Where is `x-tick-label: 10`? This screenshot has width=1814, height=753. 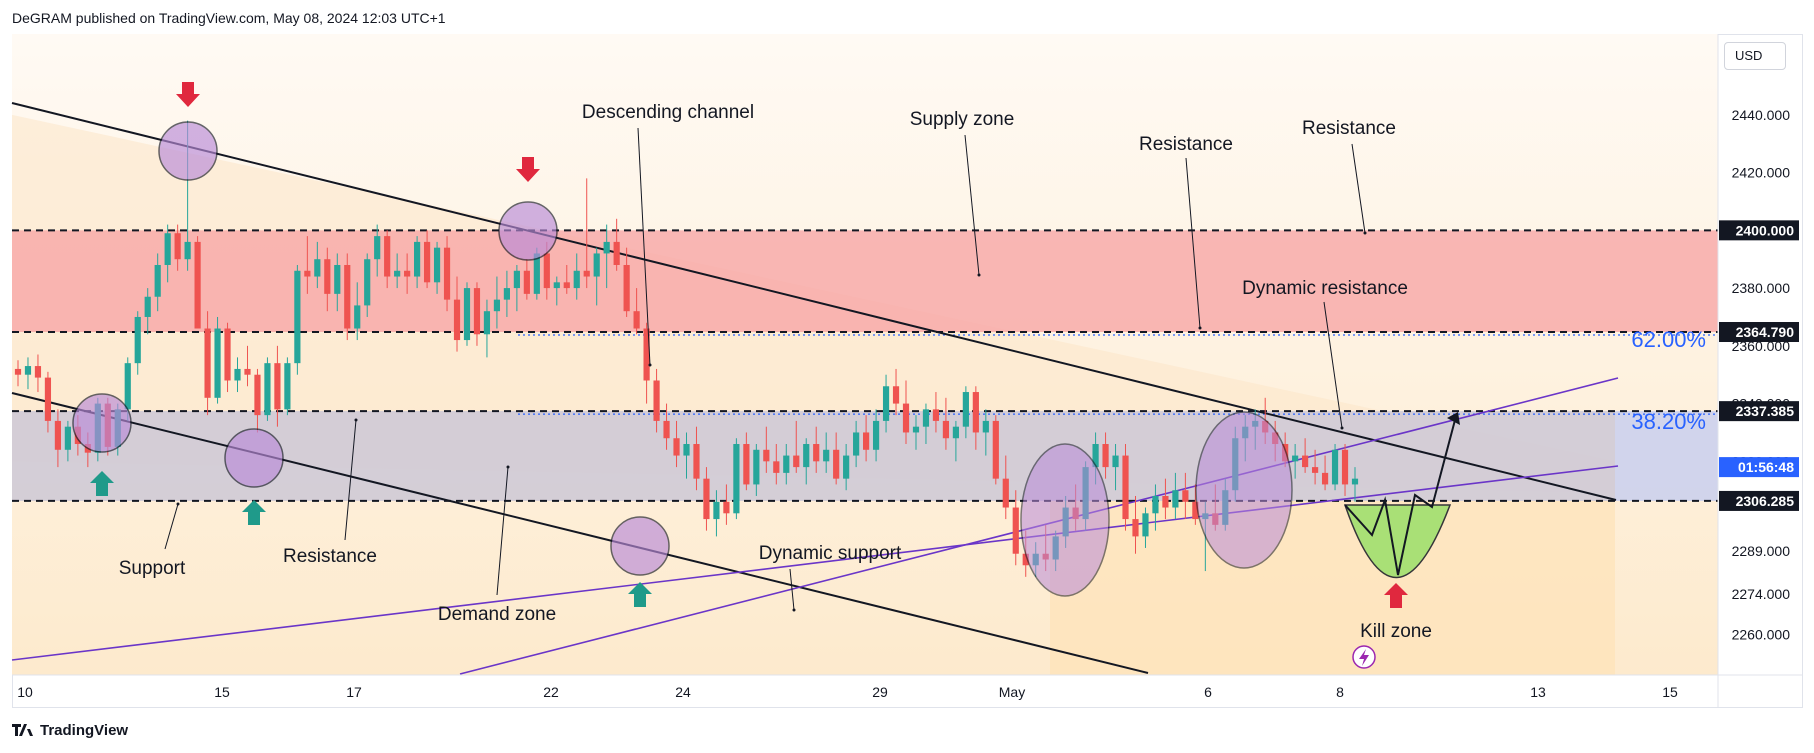 x-tick-label: 10 is located at coordinates (25, 692).